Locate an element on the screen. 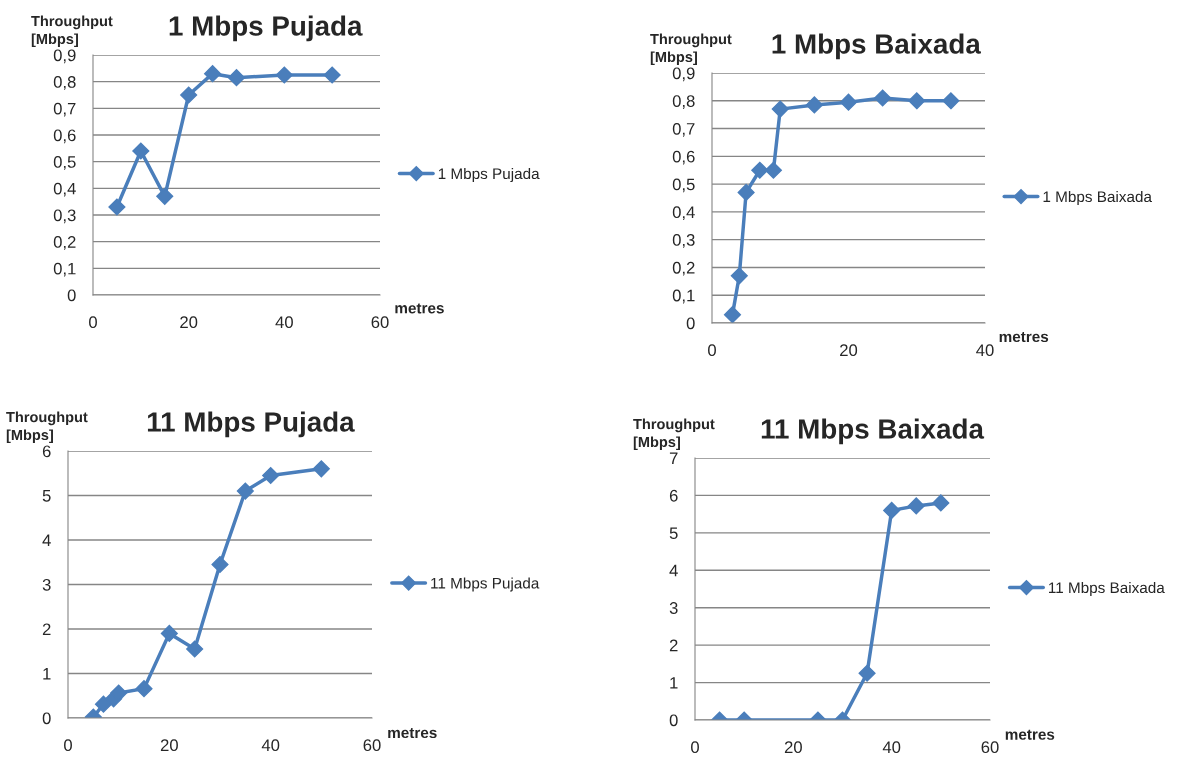 This screenshot has width=1186, height=758. legend-label: 11 Mbps Baixada is located at coordinates (1107, 589).